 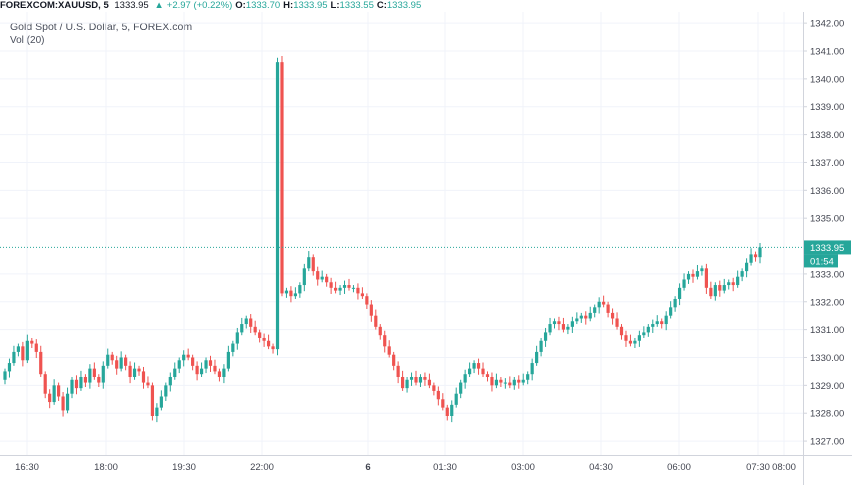 I want to click on open-label: O:, so click(x=240, y=5).